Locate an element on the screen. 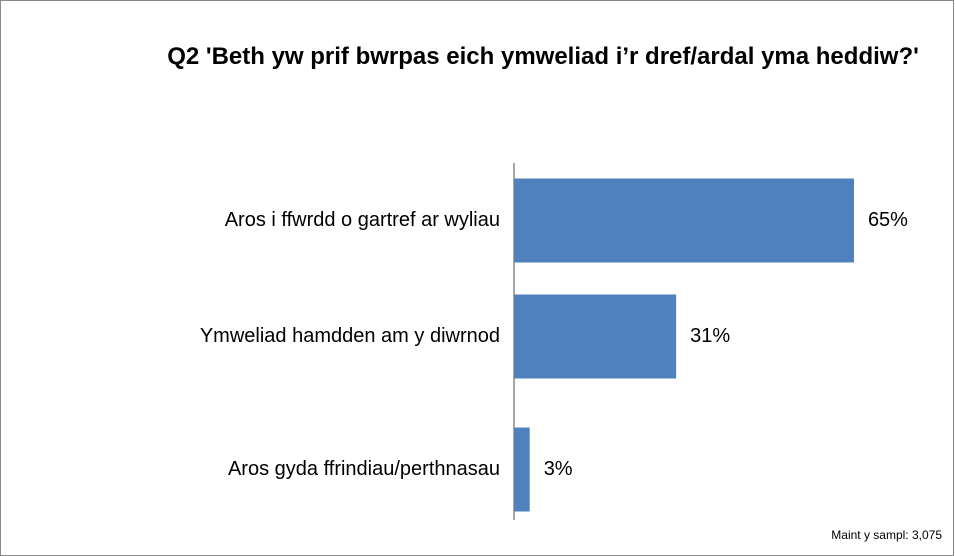 Image resolution: width=955 pixels, height=556 pixels. category-label: Ymweliad hamdden am y diwrnod is located at coordinates (350, 336).